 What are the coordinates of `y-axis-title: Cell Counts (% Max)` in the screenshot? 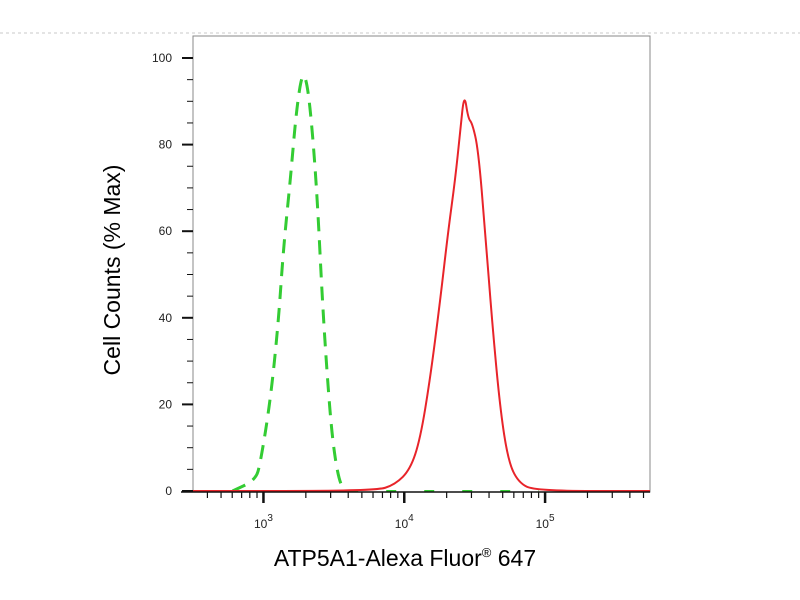 It's located at (112, 270).